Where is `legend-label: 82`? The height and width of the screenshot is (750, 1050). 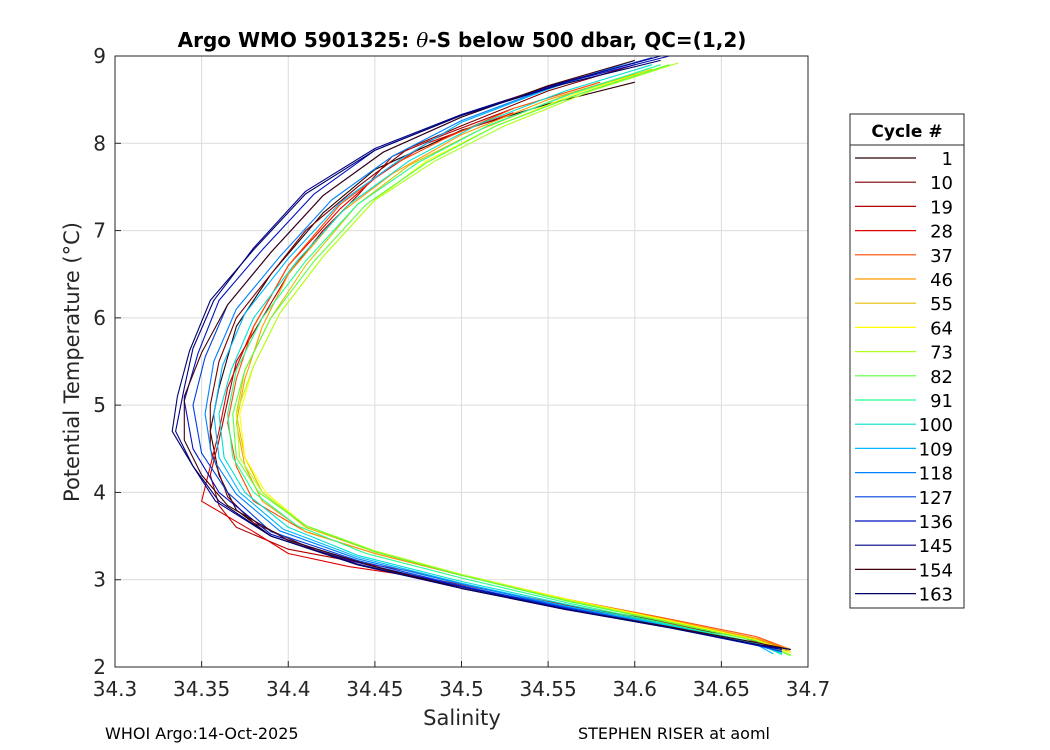 legend-label: 82 is located at coordinates (941, 377).